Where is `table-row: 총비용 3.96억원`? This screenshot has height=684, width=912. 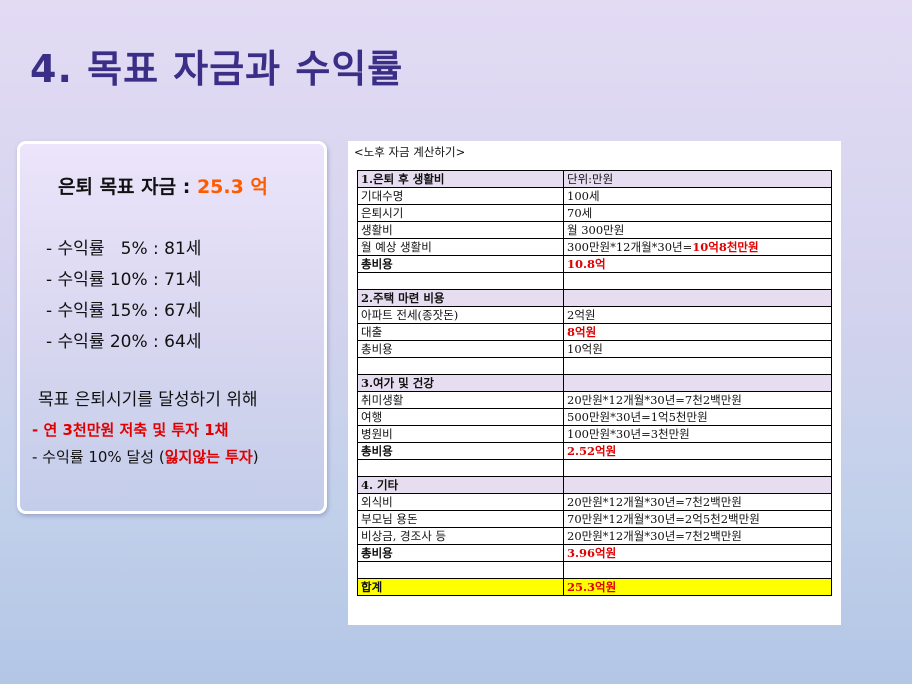
table-row: 총비용 3.96억원 is located at coordinates (594, 553).